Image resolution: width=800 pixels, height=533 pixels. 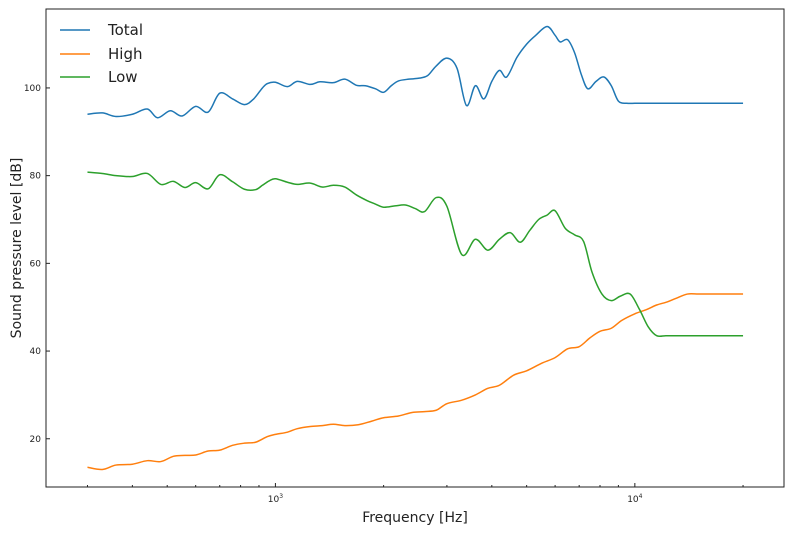 I want to click on legend-label-low: Low, so click(x=123, y=77).